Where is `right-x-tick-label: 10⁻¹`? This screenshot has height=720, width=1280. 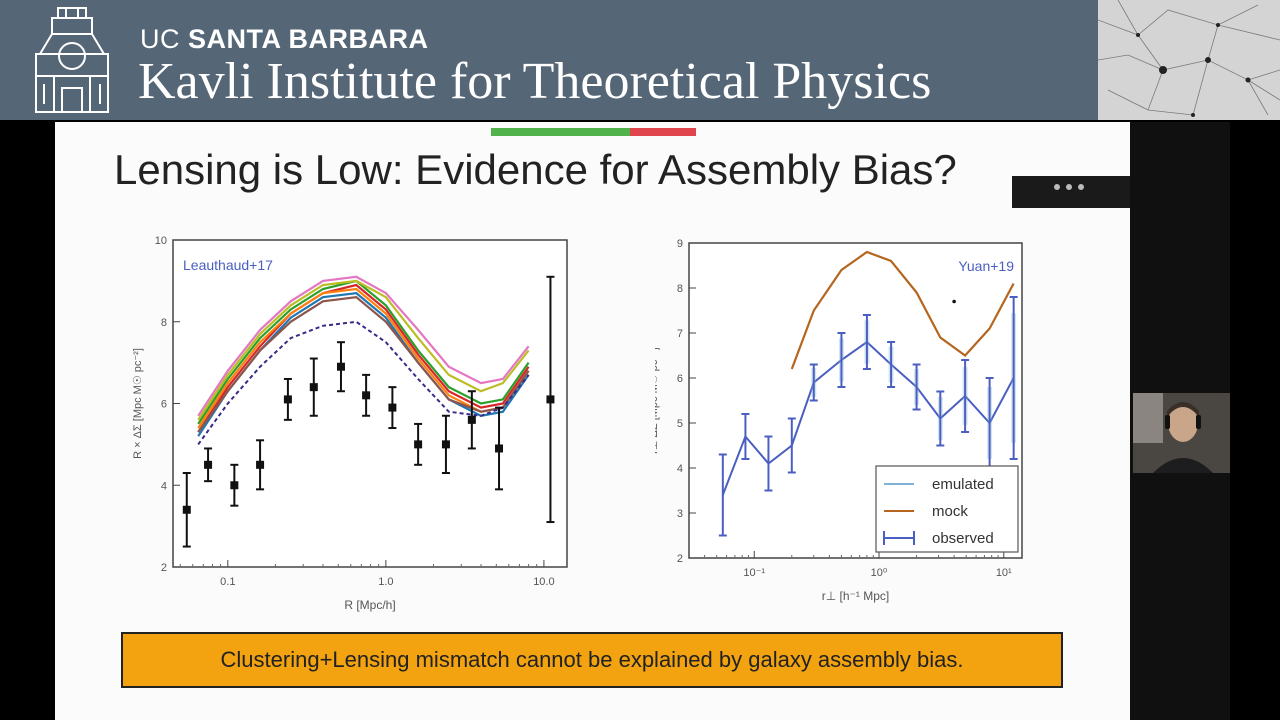
right-x-tick-label: 10⁻¹ is located at coordinates (754, 573).